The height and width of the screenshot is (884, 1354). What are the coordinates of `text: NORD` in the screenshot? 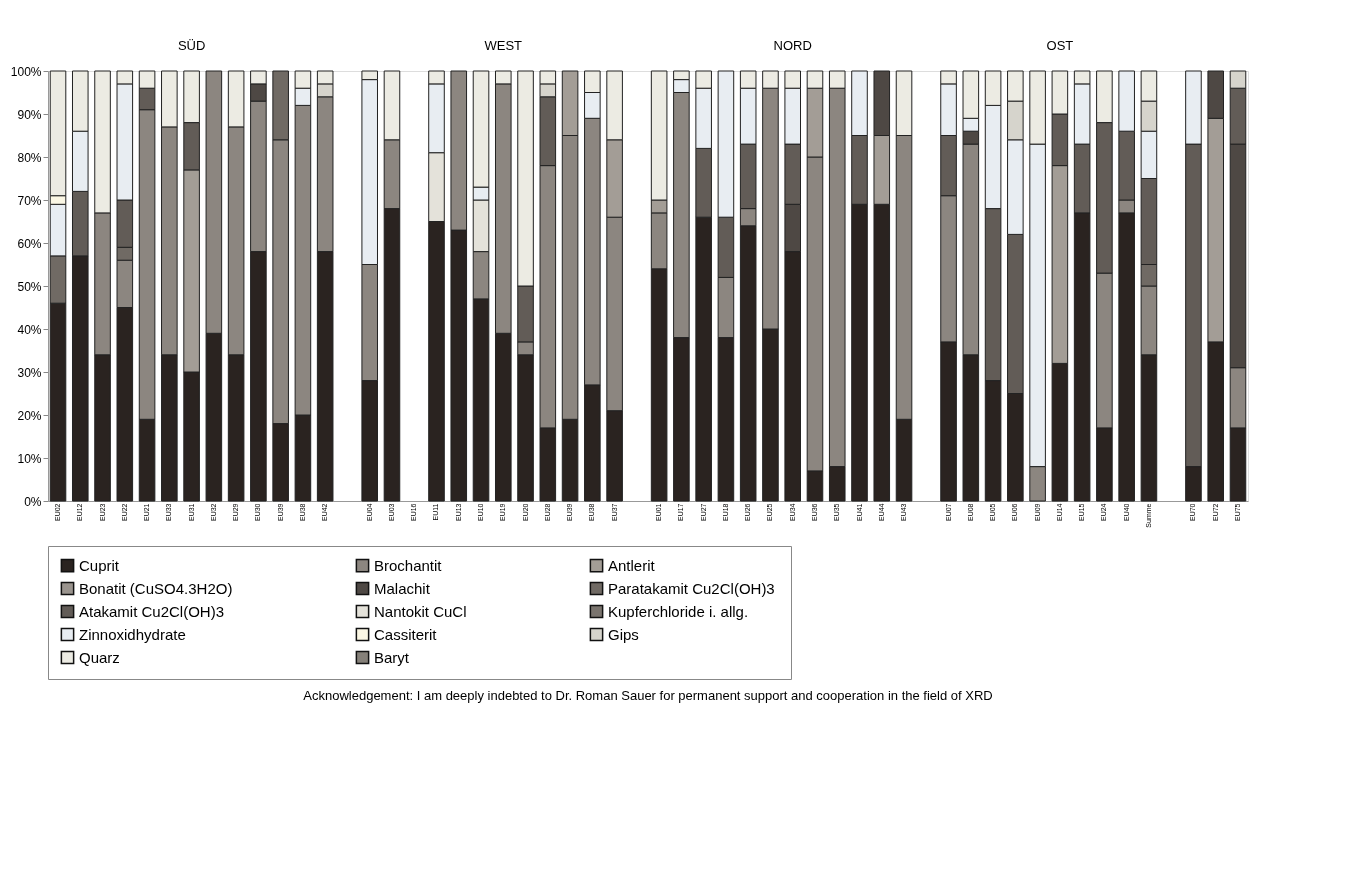 It's located at (792, 45).